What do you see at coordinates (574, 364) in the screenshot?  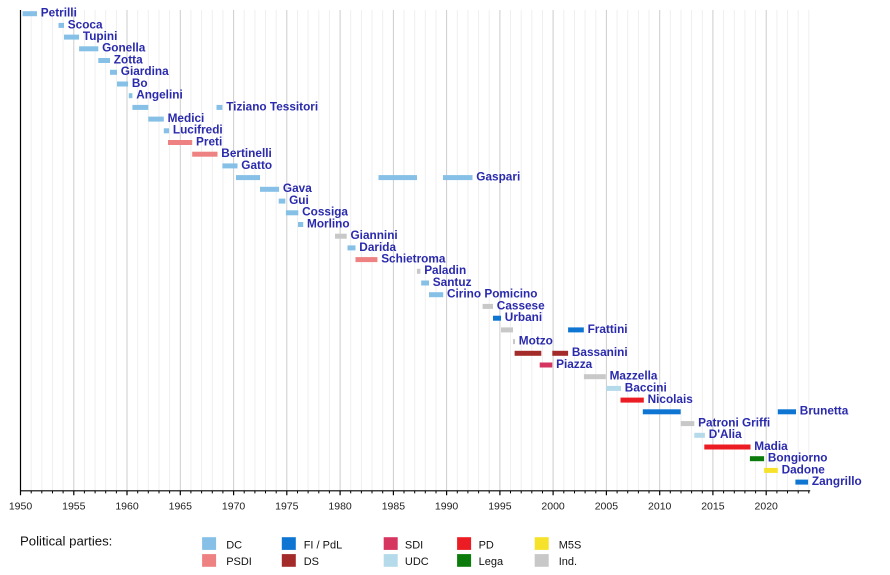 I see `svg-text: Piazza` at bounding box center [574, 364].